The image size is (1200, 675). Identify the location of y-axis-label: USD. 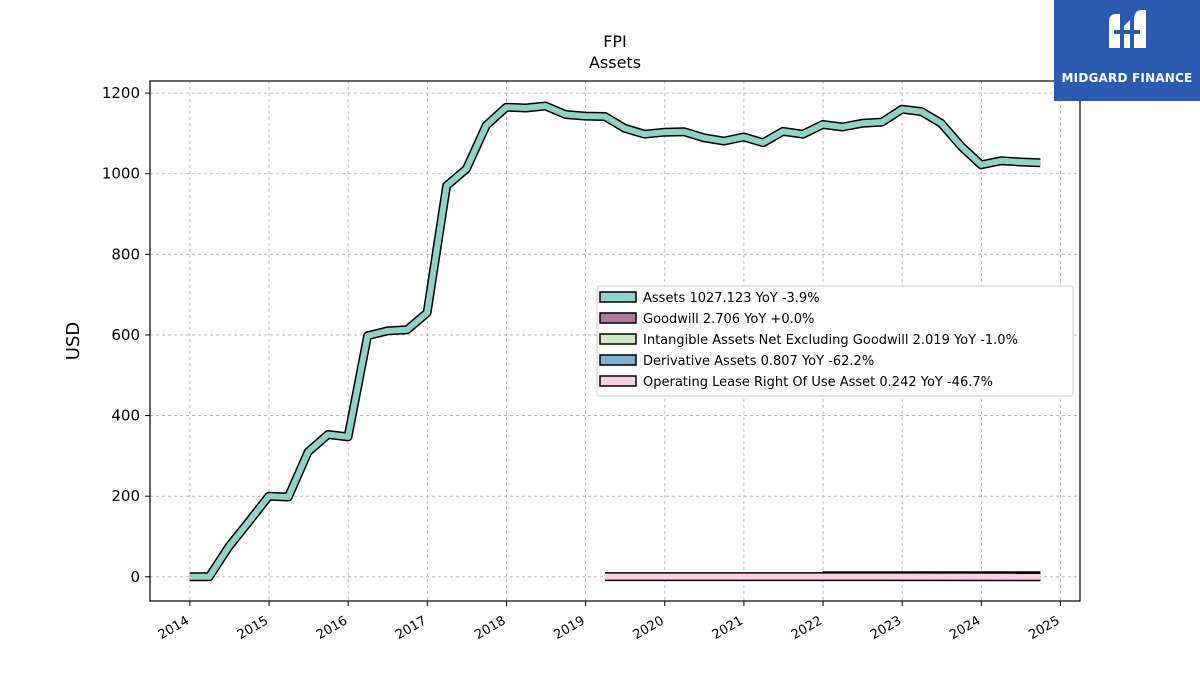
(73, 341).